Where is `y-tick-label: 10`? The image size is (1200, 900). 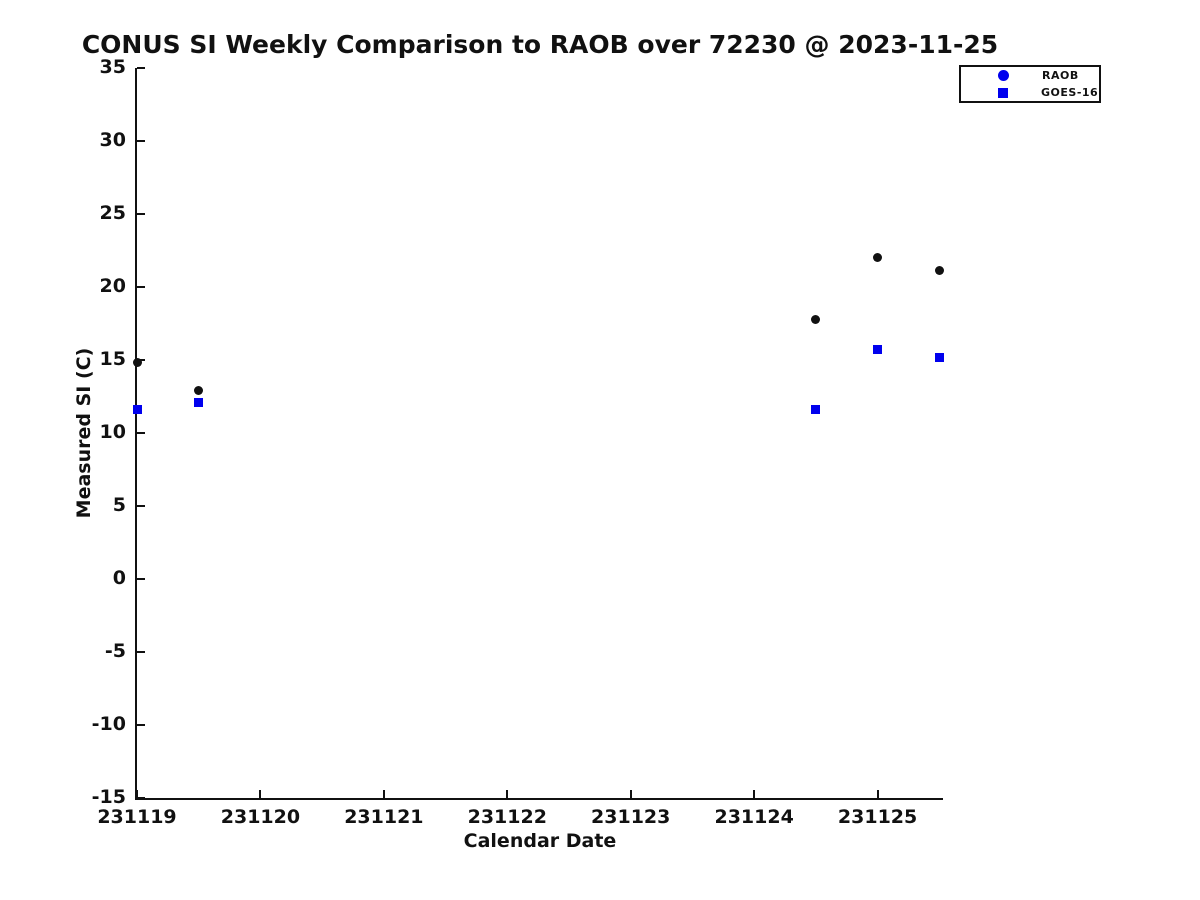
y-tick-label: 10 is located at coordinates (112, 432).